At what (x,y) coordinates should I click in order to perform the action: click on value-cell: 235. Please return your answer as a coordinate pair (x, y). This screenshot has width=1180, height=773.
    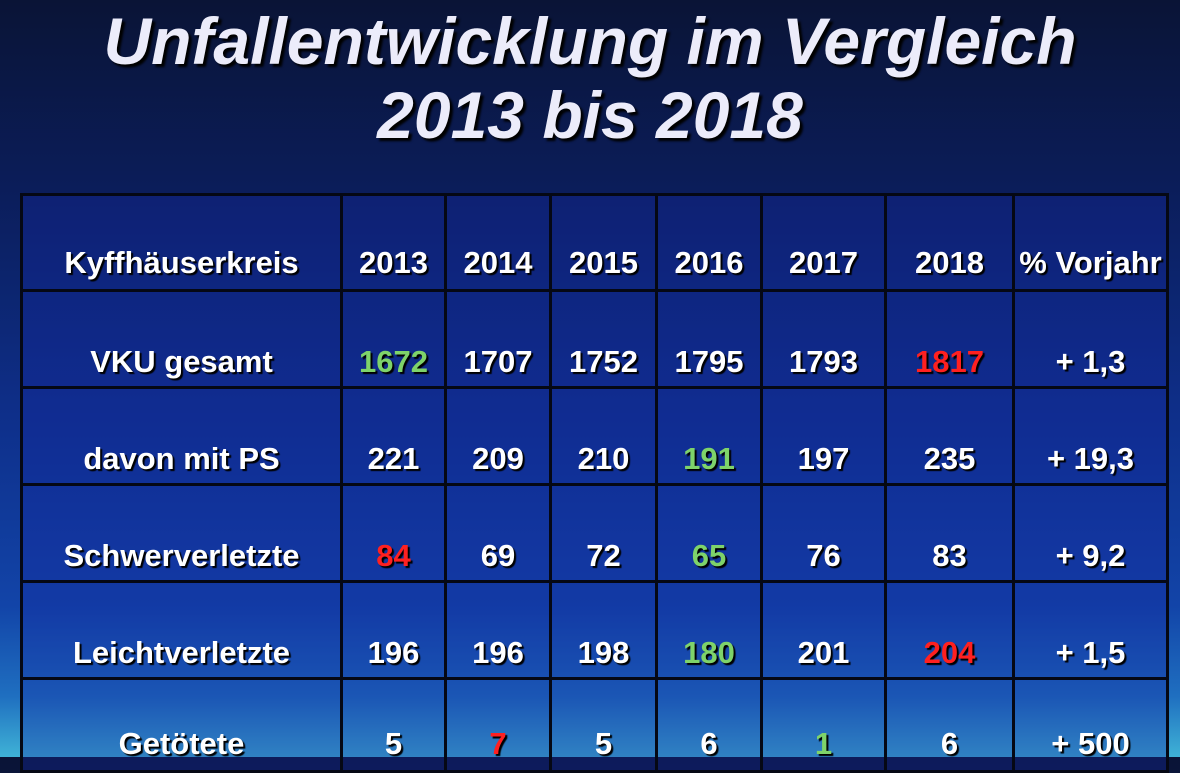
    Looking at the image, I should click on (949, 436).